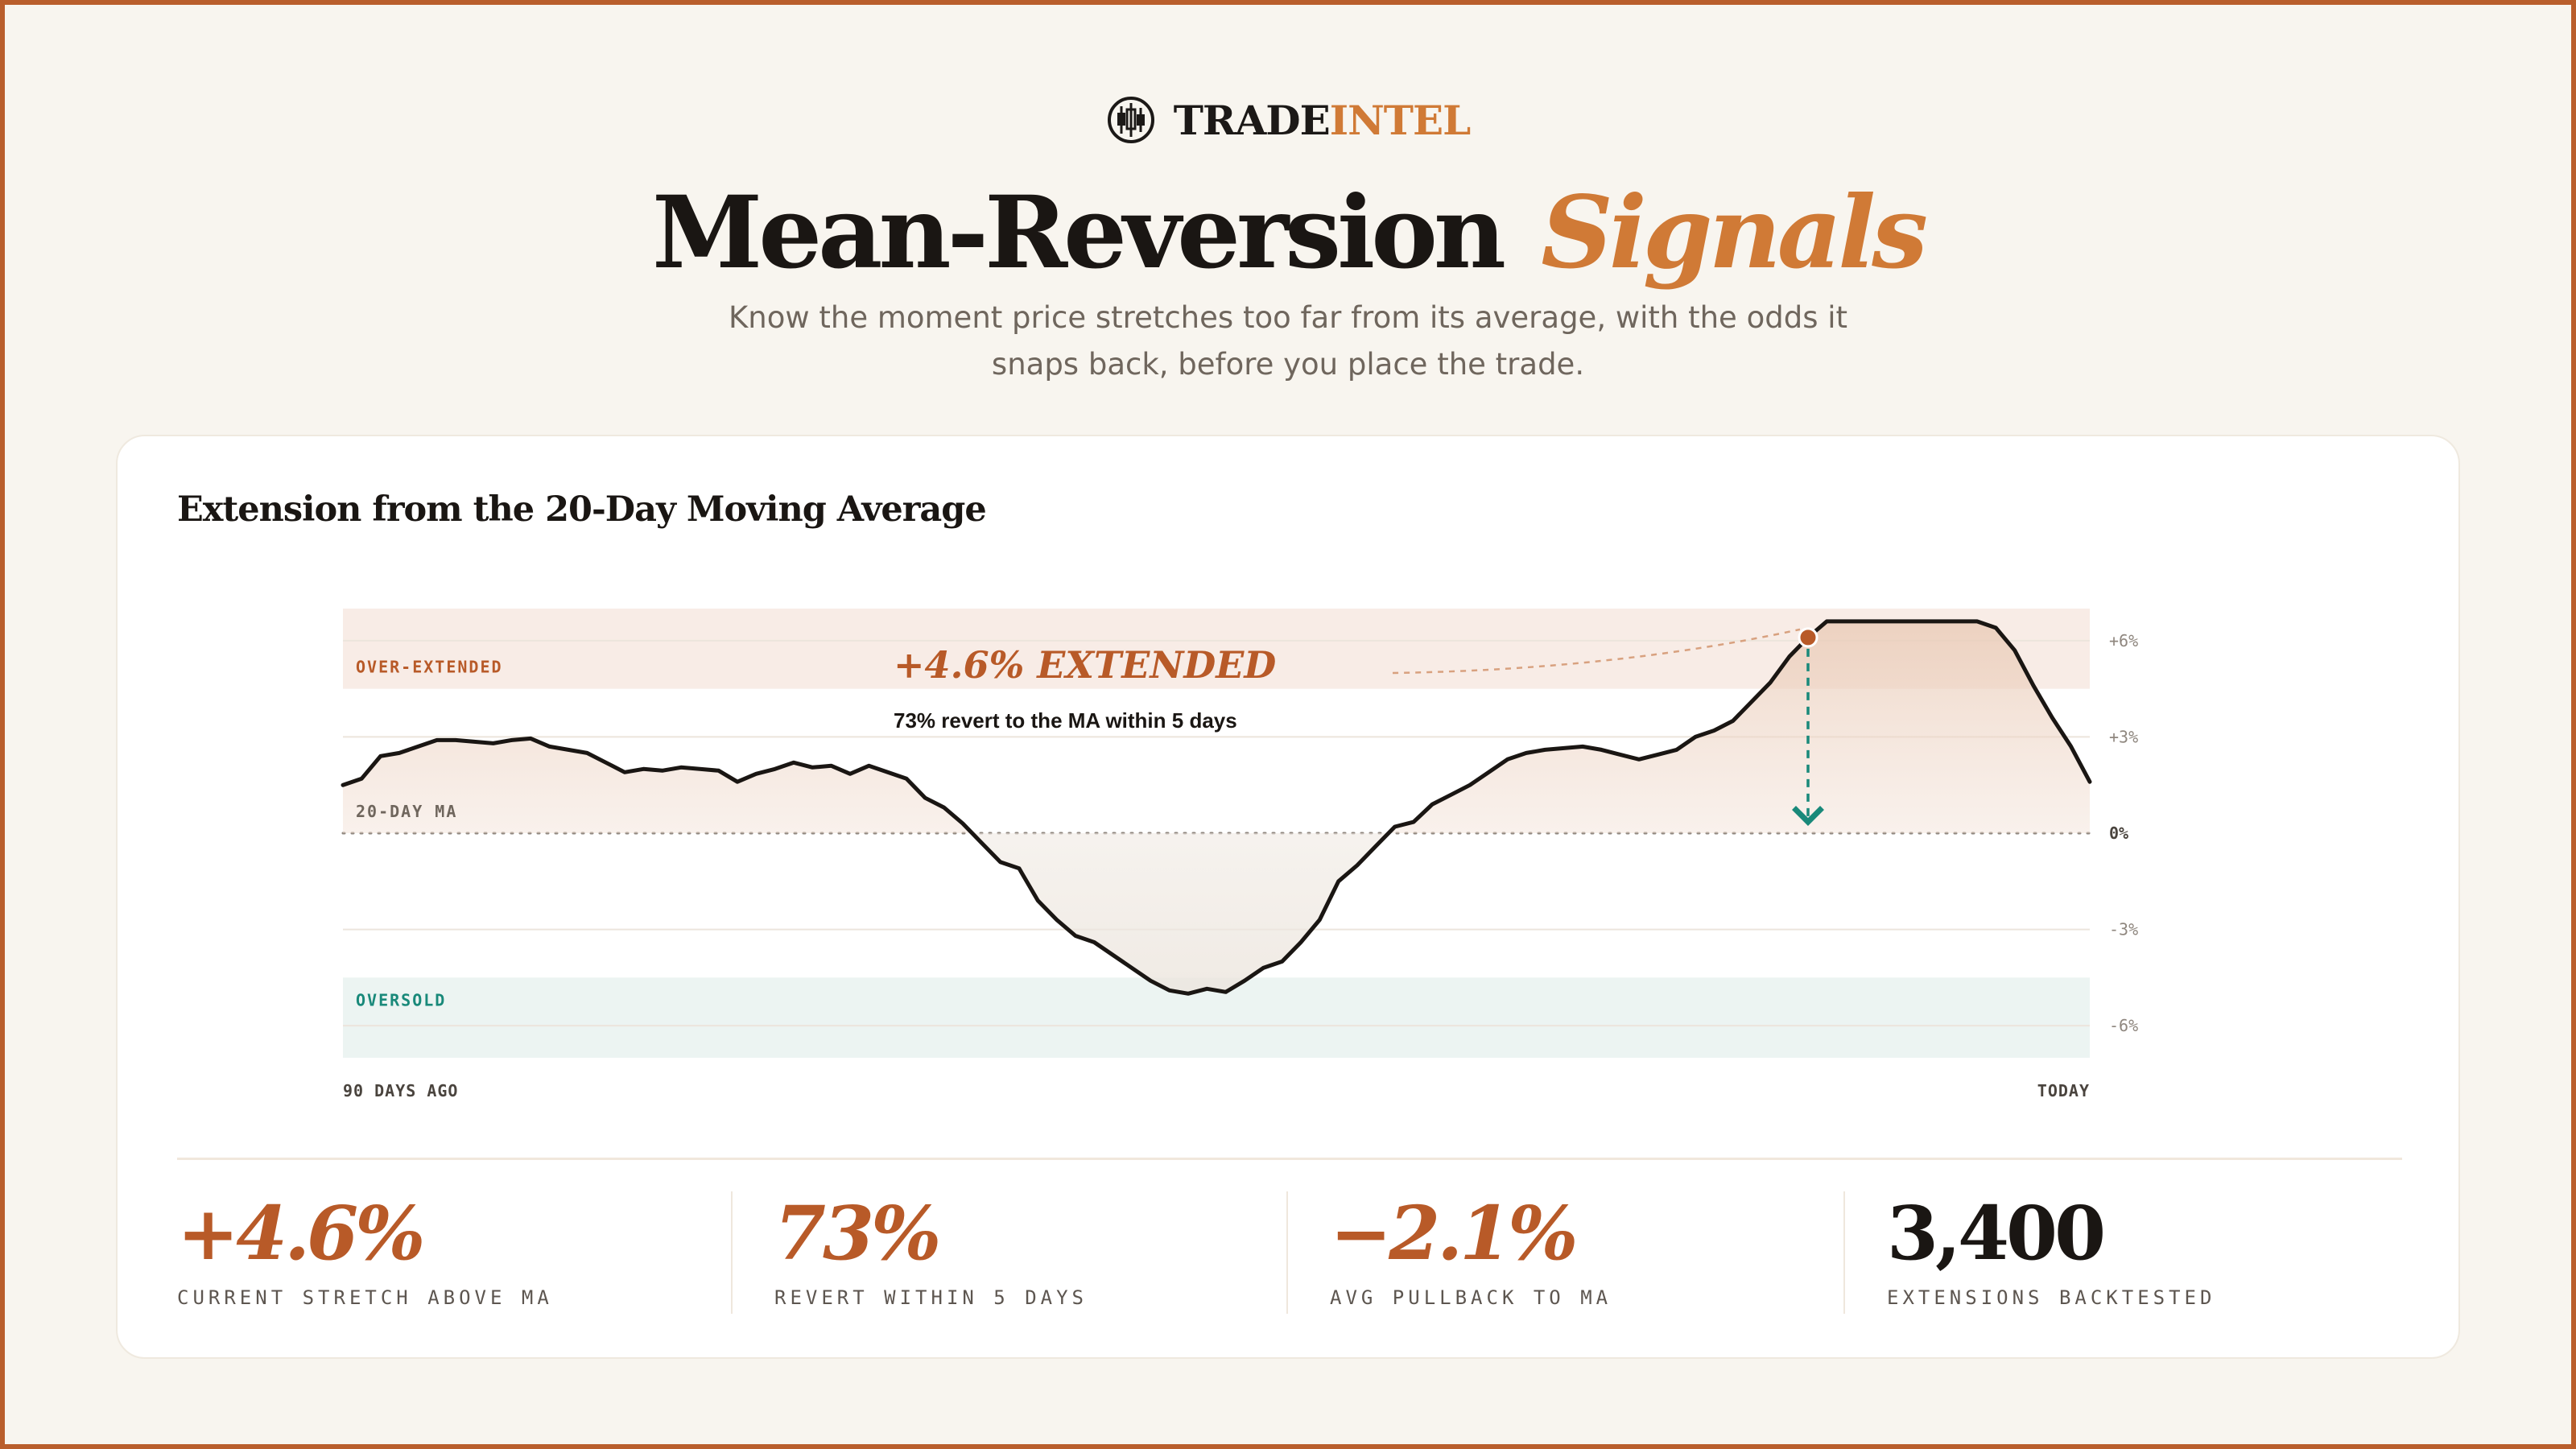 The width and height of the screenshot is (2576, 1449). Describe the element at coordinates (1734, 233) in the screenshot. I see `title-accent: Signals` at that location.